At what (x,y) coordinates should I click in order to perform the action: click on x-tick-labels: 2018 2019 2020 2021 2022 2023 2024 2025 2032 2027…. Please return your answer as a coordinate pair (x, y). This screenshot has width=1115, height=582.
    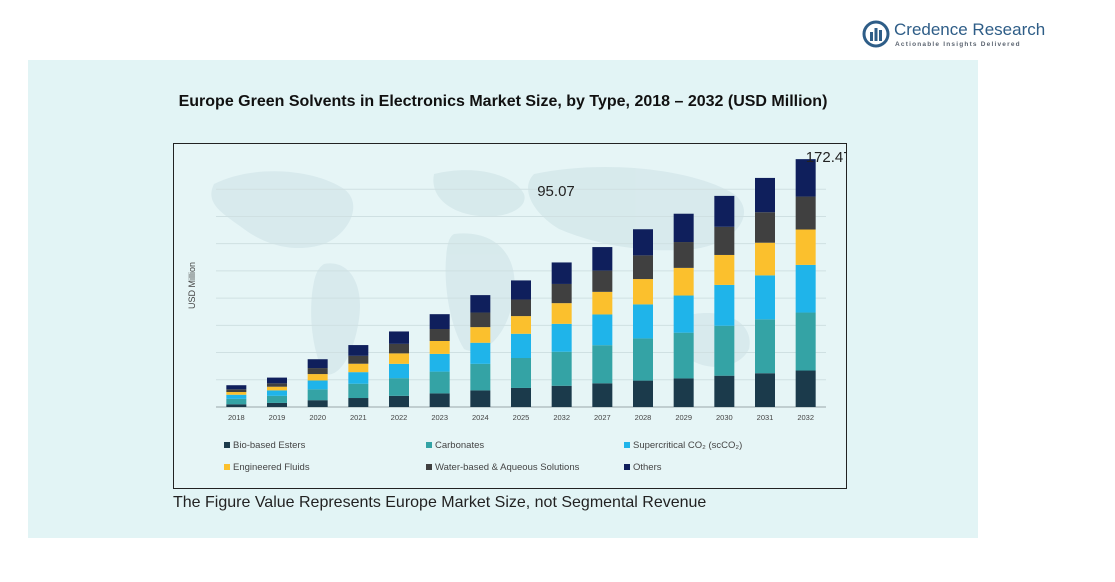
    Looking at the image, I should click on (521, 417).